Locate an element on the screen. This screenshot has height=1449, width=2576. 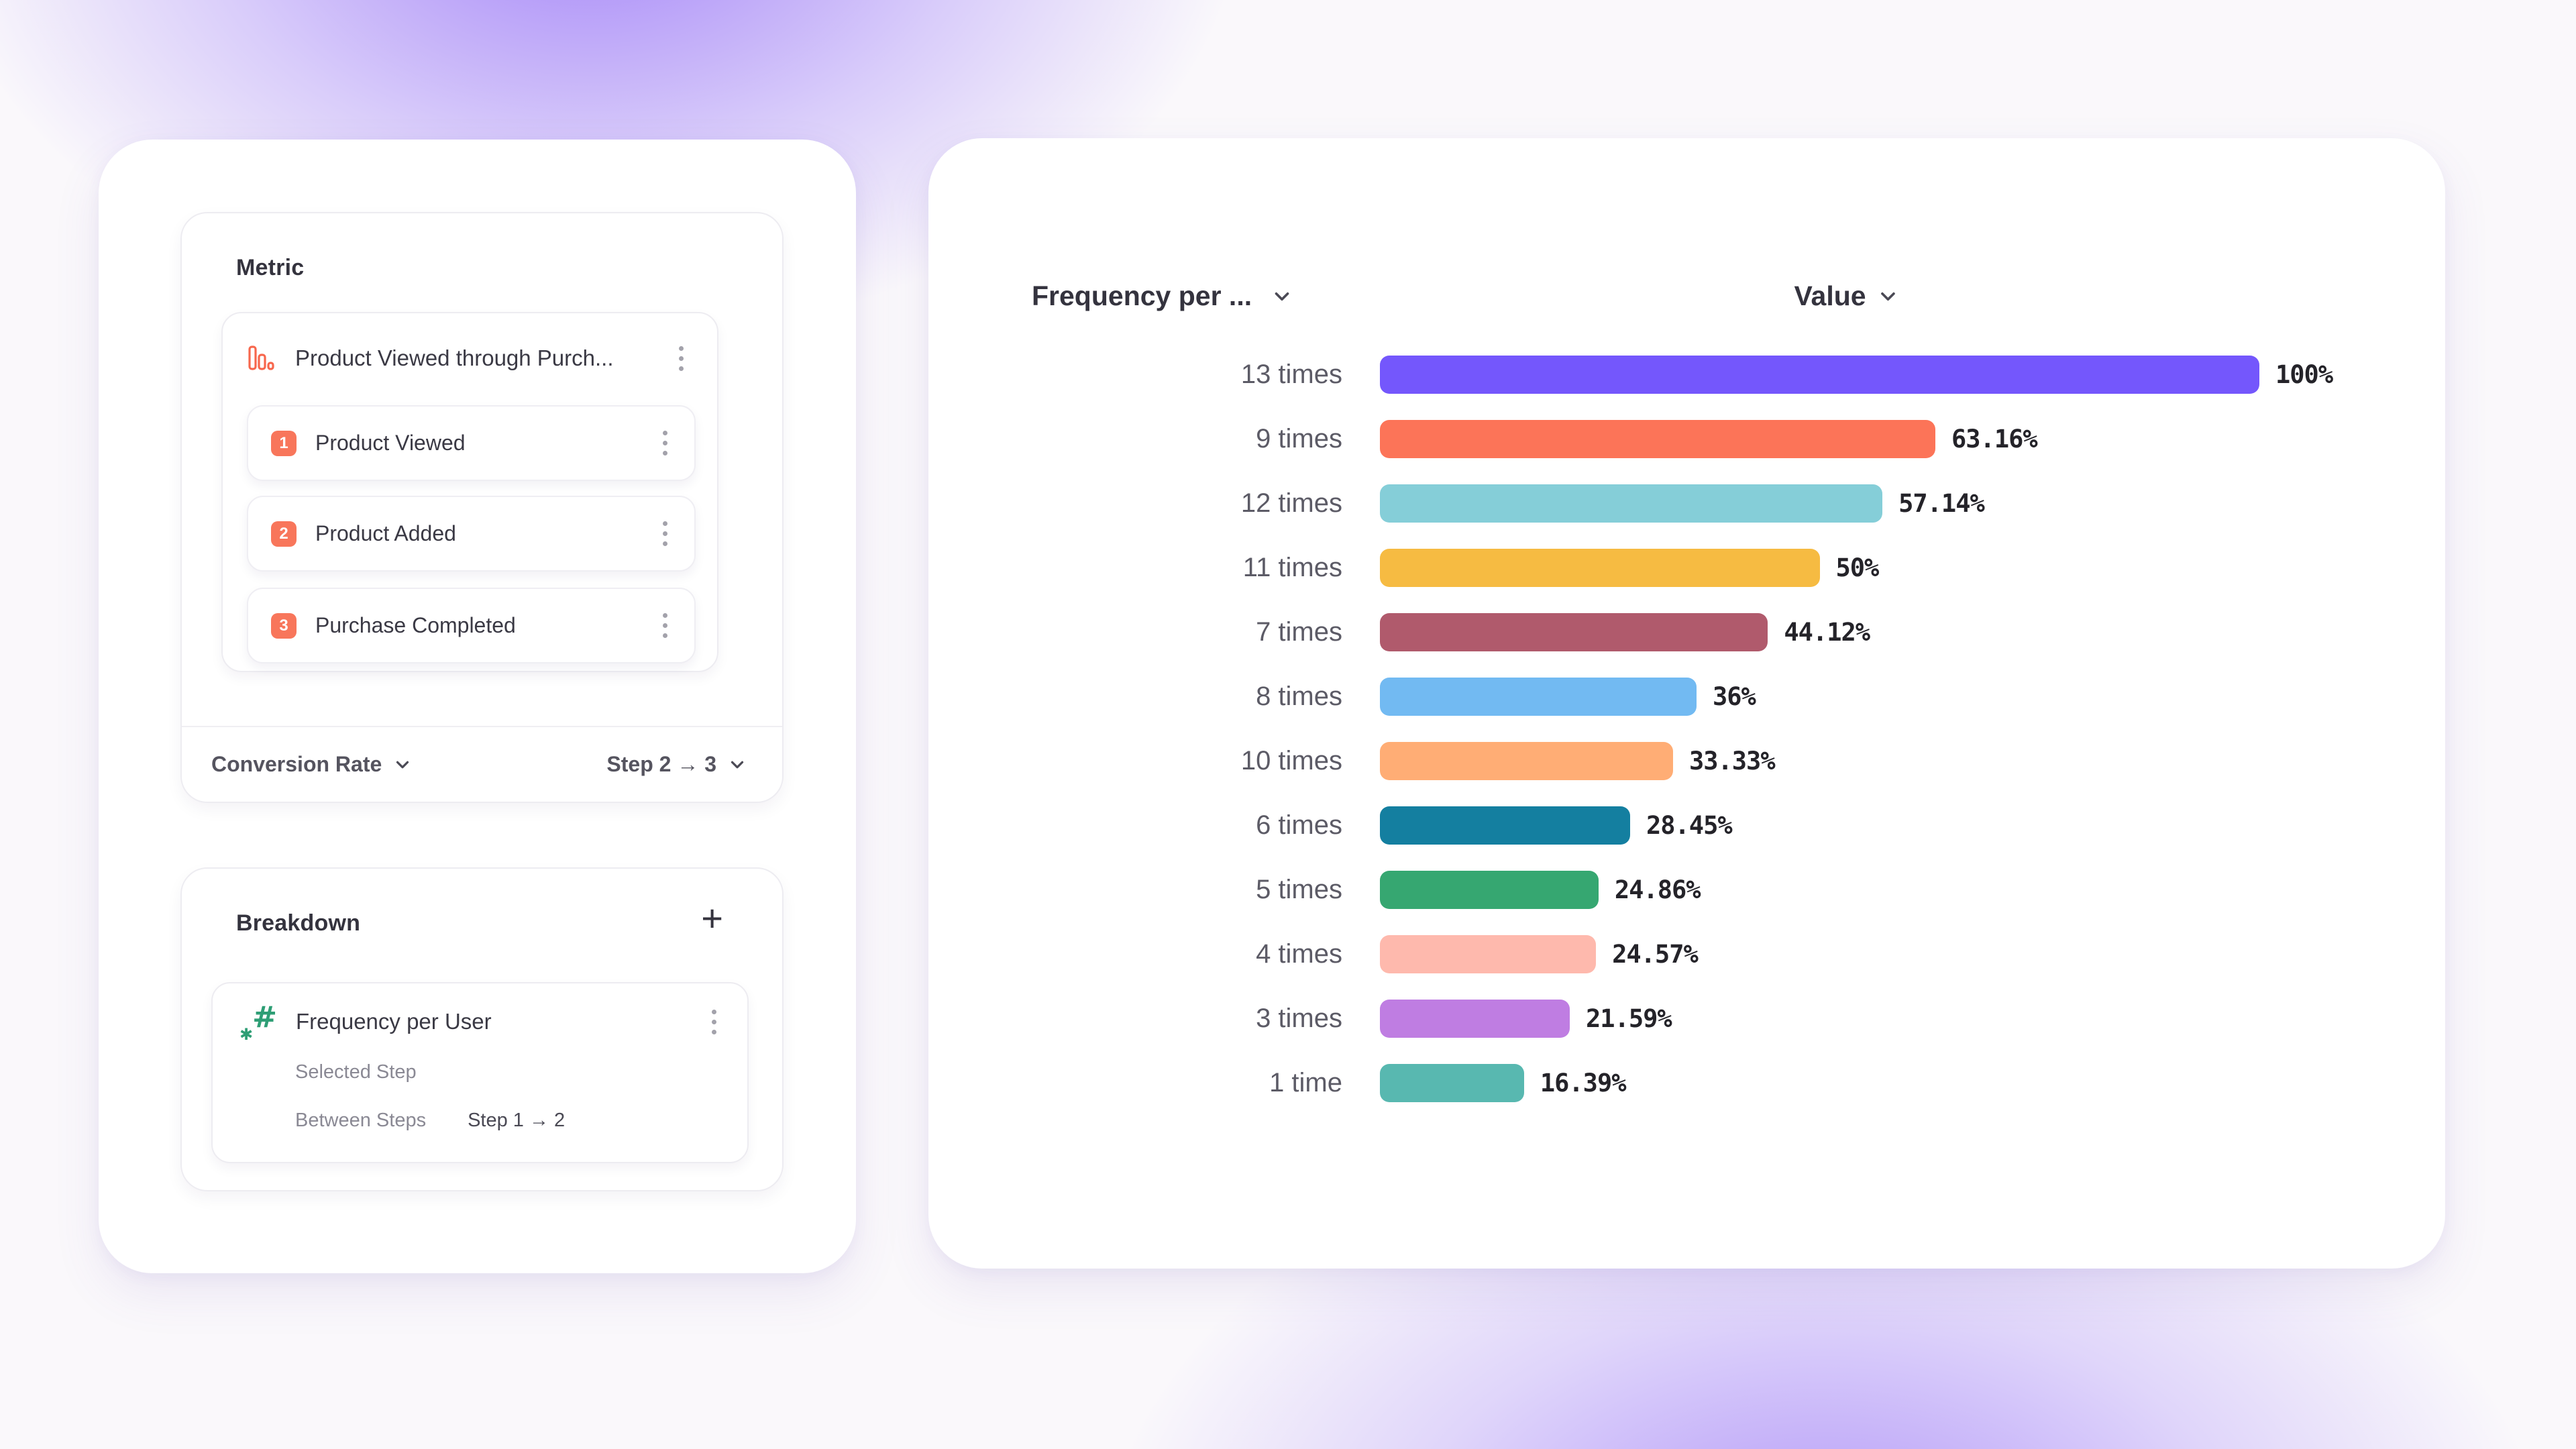
between-steps-value: Step 1 → 2 is located at coordinates (517, 1120).